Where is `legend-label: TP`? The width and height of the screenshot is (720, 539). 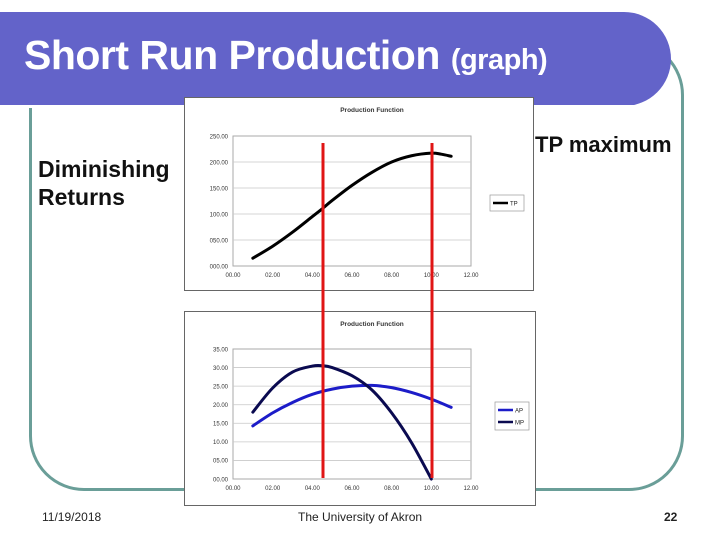
legend-label: TP is located at coordinates (514, 204).